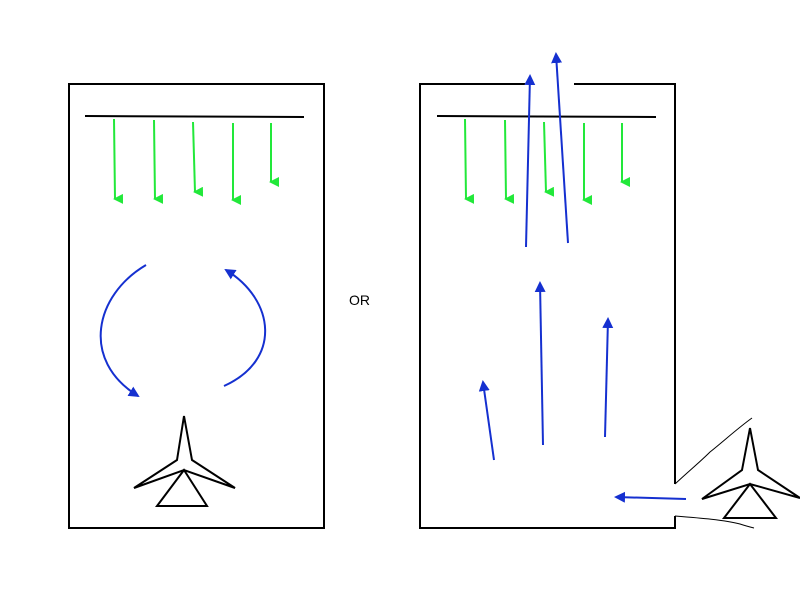 Image resolution: width=800 pixels, height=600 pixels. I want to click on right-room-outline-top-right, so click(625, 283).